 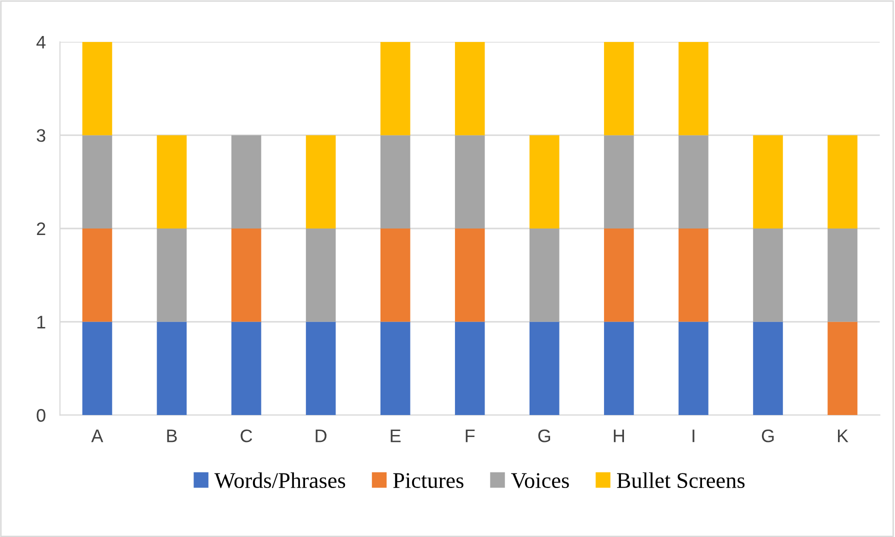 What do you see at coordinates (280, 480) in the screenshot?
I see `legend-label: Words/Phrases` at bounding box center [280, 480].